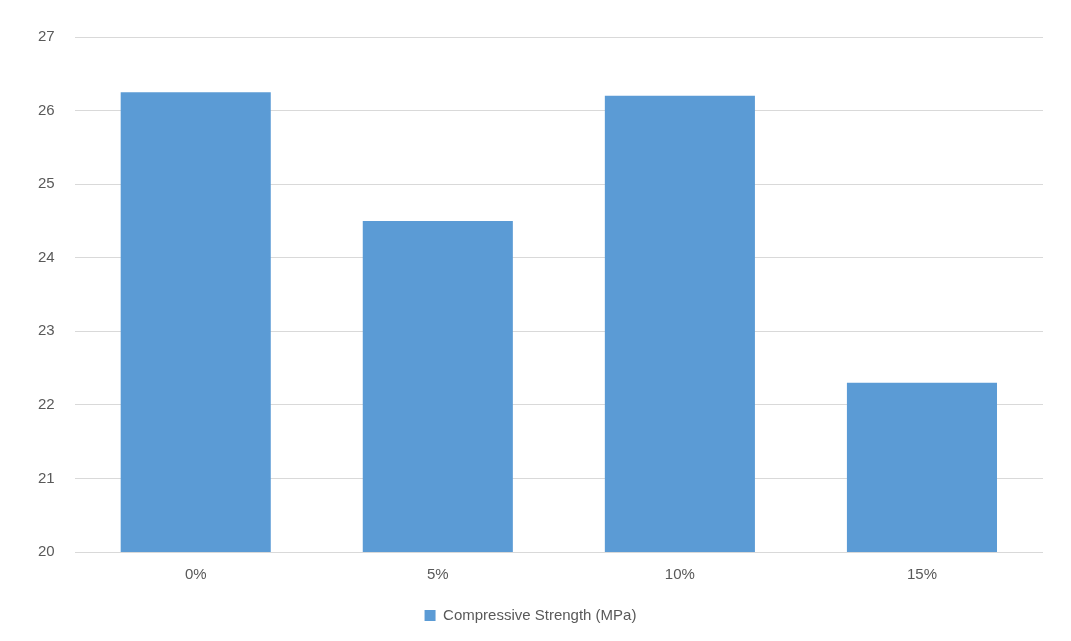  I want to click on y-tick-label: 25, so click(46, 183).